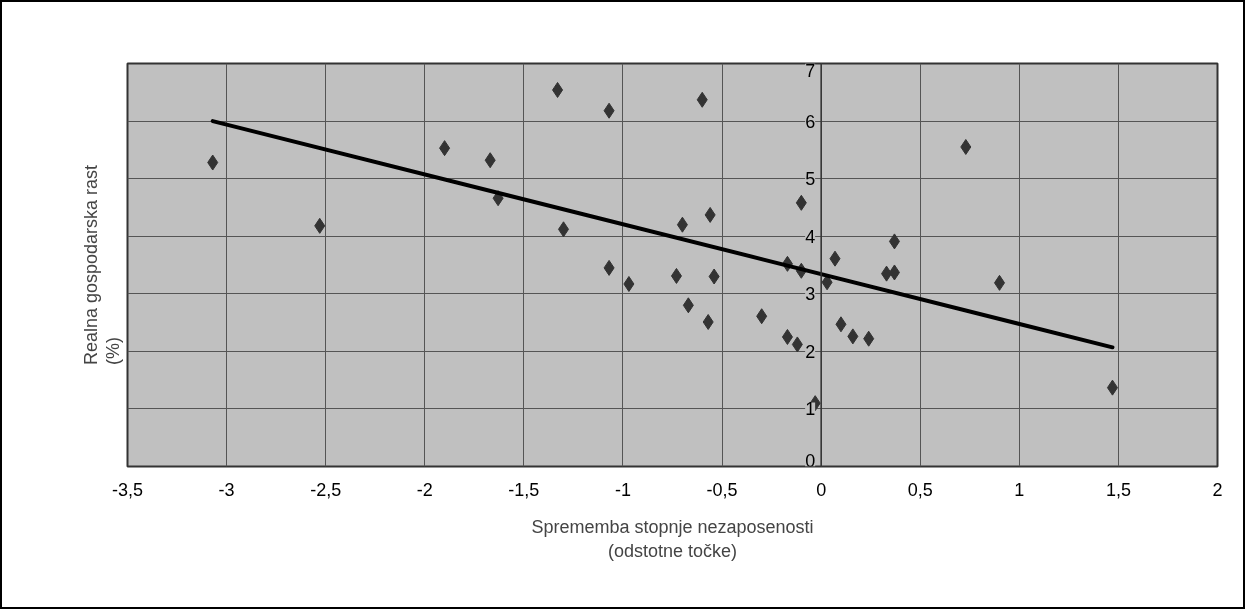 The image size is (1249, 613). I want to click on y-tick-label: 3, so click(810, 294).